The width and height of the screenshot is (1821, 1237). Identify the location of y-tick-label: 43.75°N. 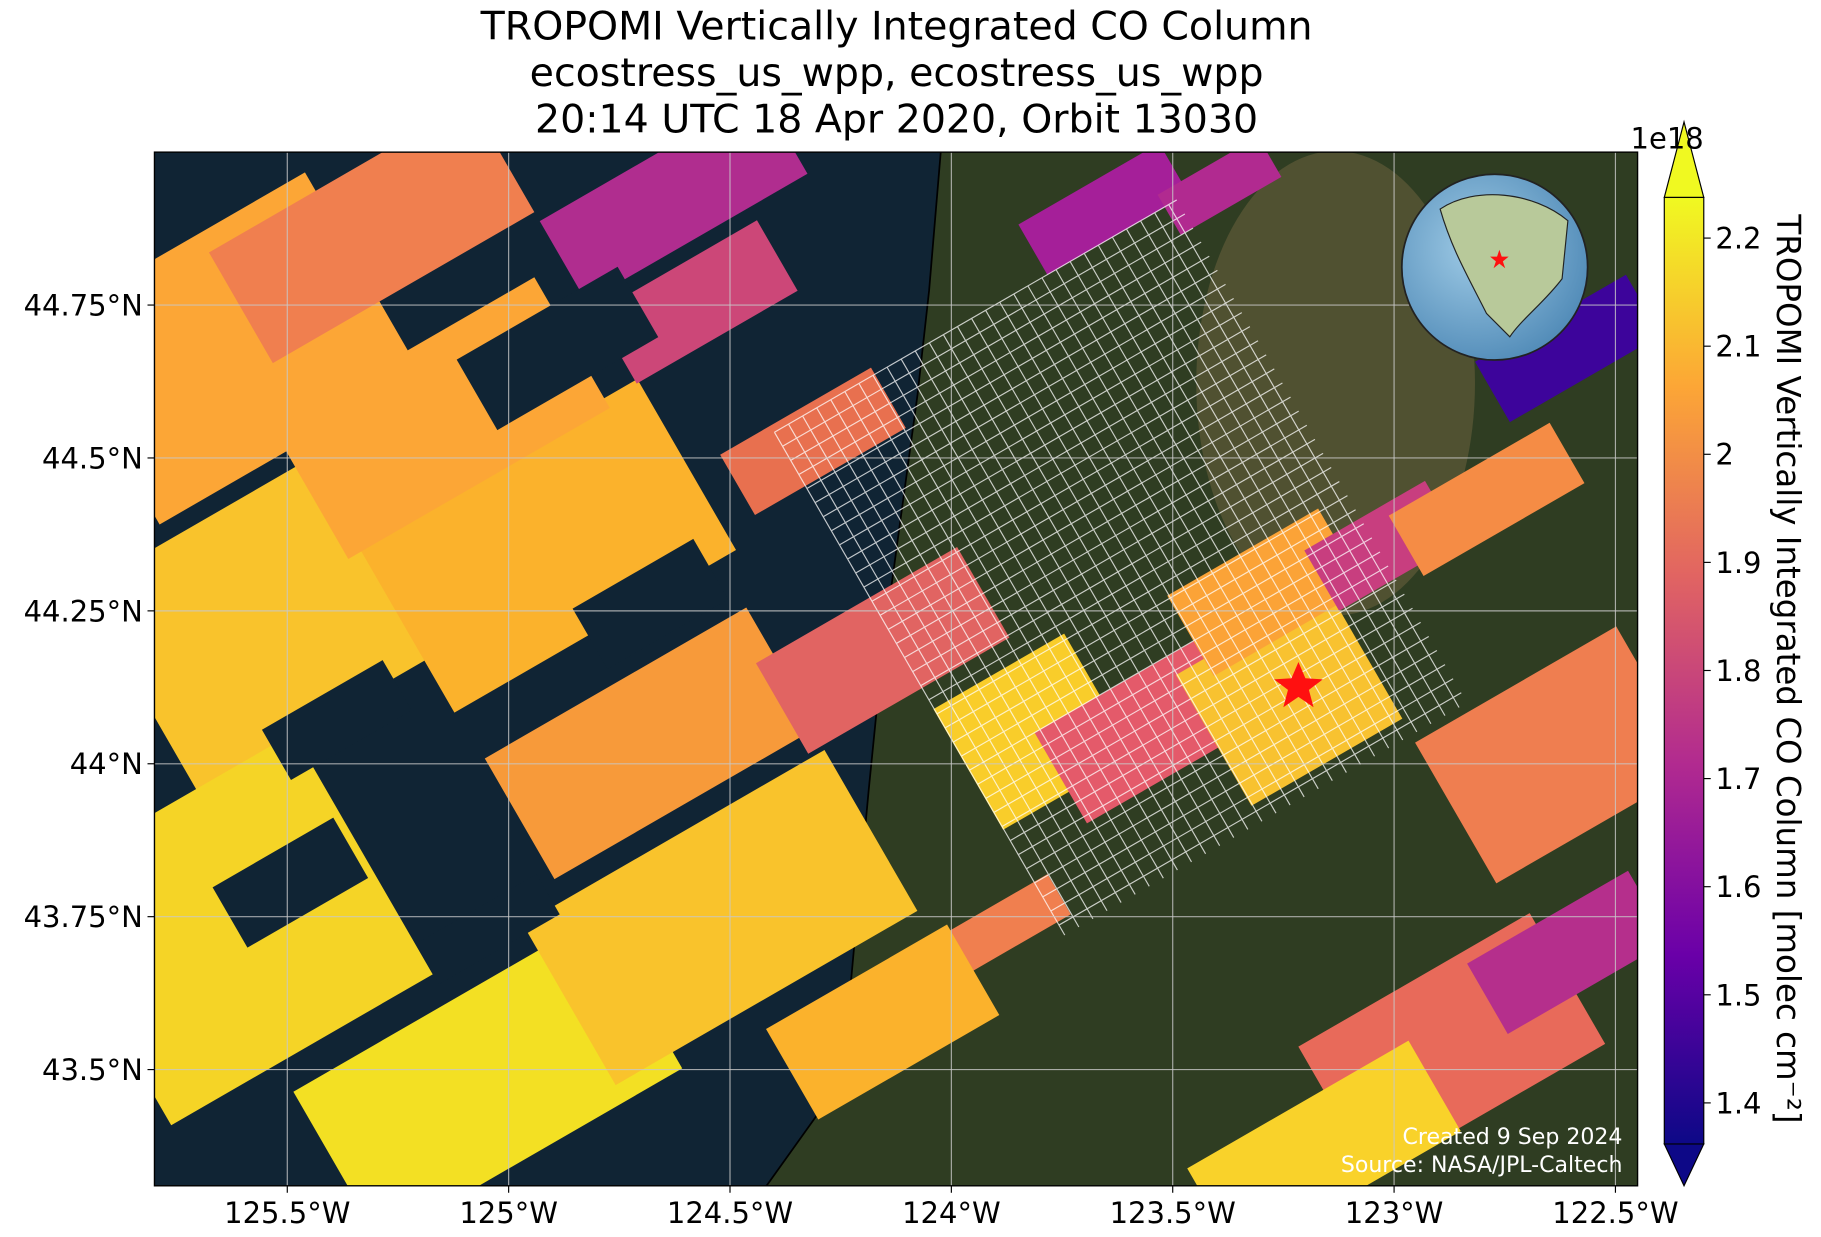
(83, 917).